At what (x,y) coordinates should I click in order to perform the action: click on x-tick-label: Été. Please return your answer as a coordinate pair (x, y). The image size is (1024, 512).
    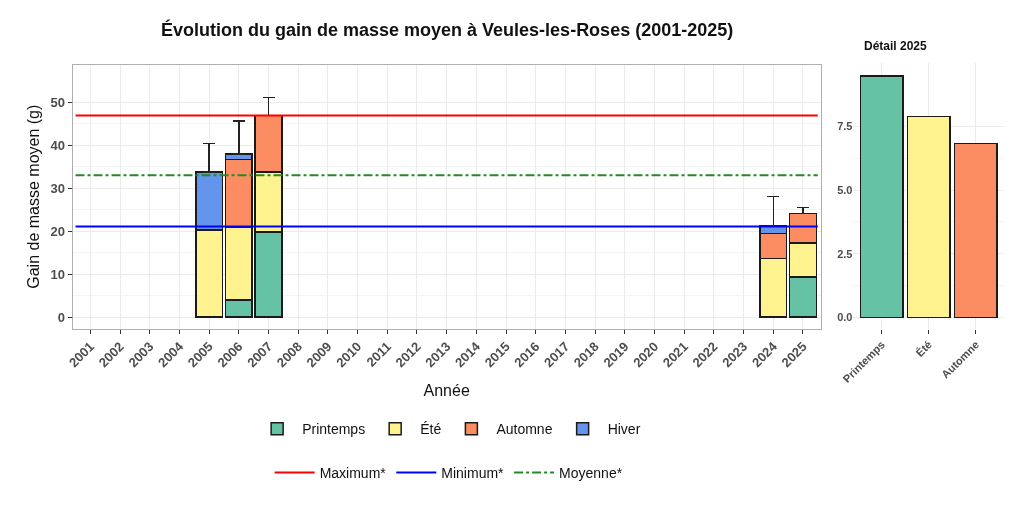
    Looking at the image, I should click on (924, 348).